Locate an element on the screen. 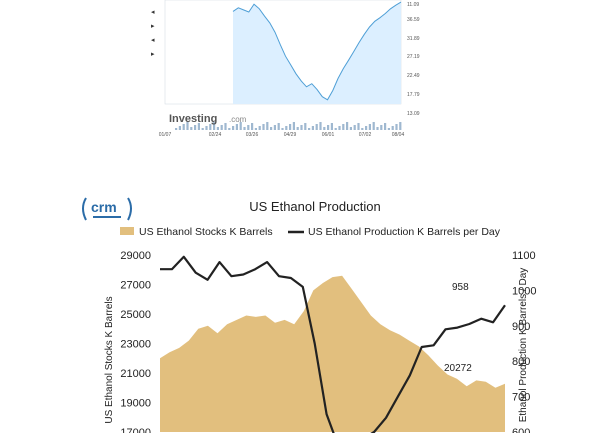 This screenshot has height=433, width=611. investing-logo-suffix: .com is located at coordinates (238, 119).